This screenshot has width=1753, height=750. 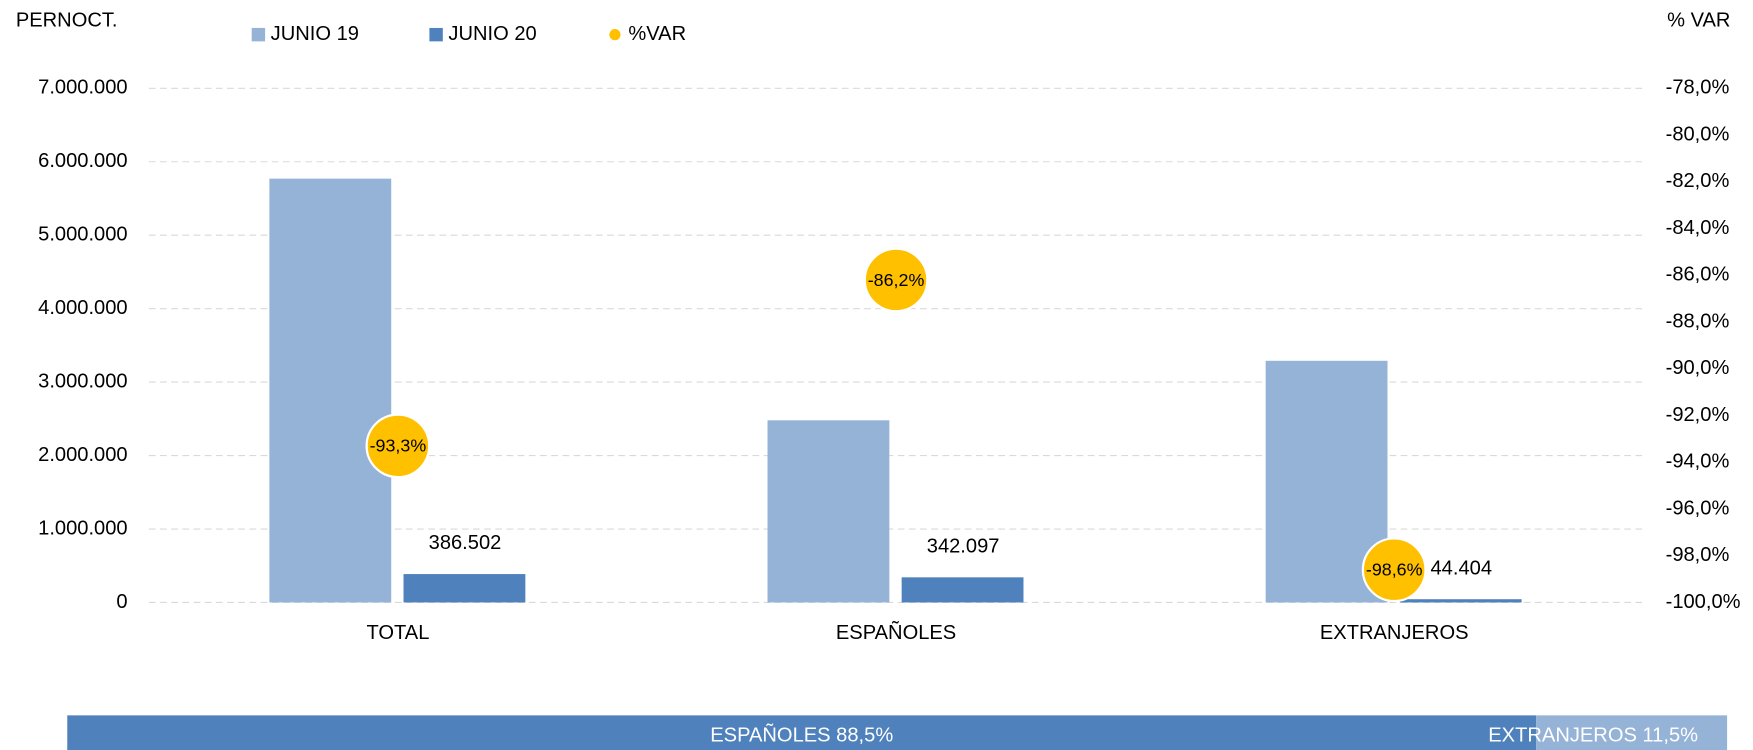 I want to click on legend-label: JUNIO 20, so click(x=492, y=34).